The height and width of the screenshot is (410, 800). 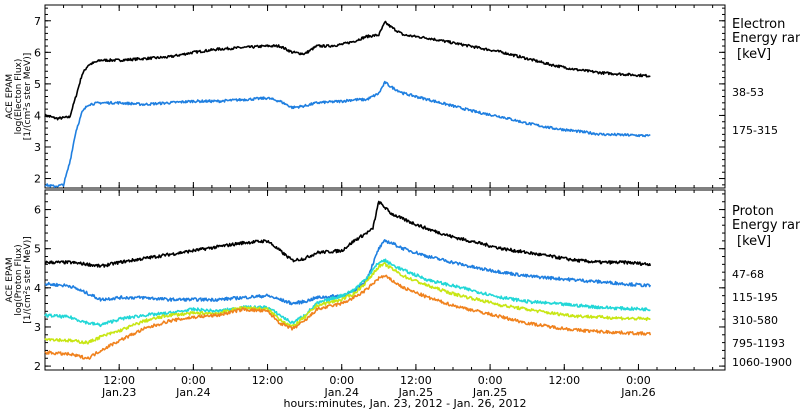 I want to click on proton-legend-title: Proton, so click(x=753, y=211).